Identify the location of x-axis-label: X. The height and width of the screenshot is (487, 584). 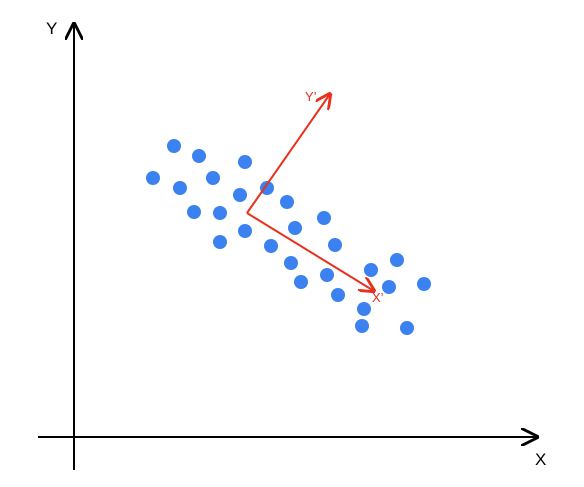
(540, 459).